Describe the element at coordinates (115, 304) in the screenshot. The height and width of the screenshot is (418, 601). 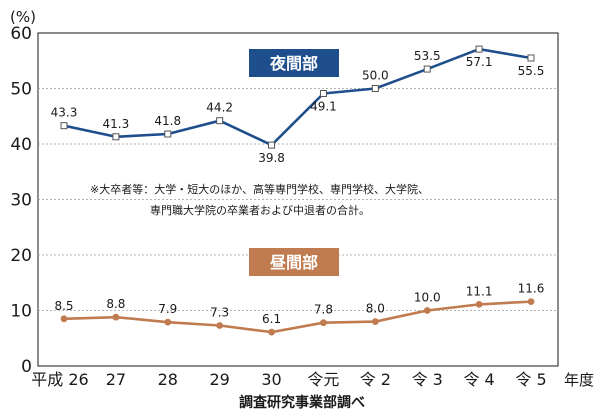
I see `data-label: 8.8` at that location.